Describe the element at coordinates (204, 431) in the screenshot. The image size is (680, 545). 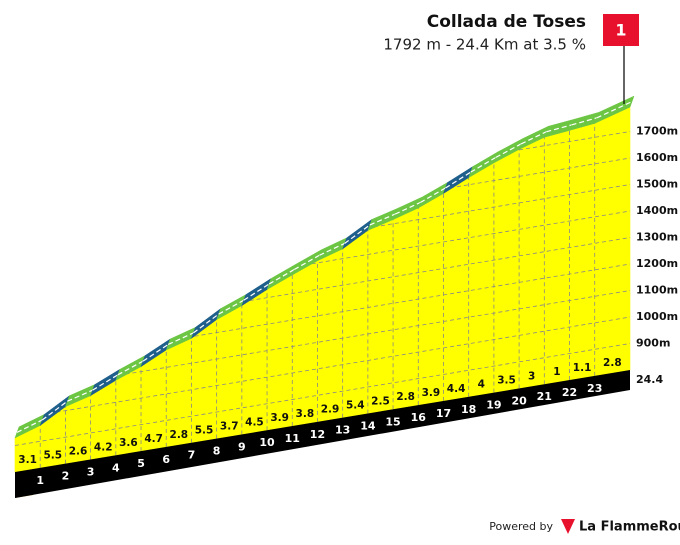
I see `gradient-label: 5.5` at that location.